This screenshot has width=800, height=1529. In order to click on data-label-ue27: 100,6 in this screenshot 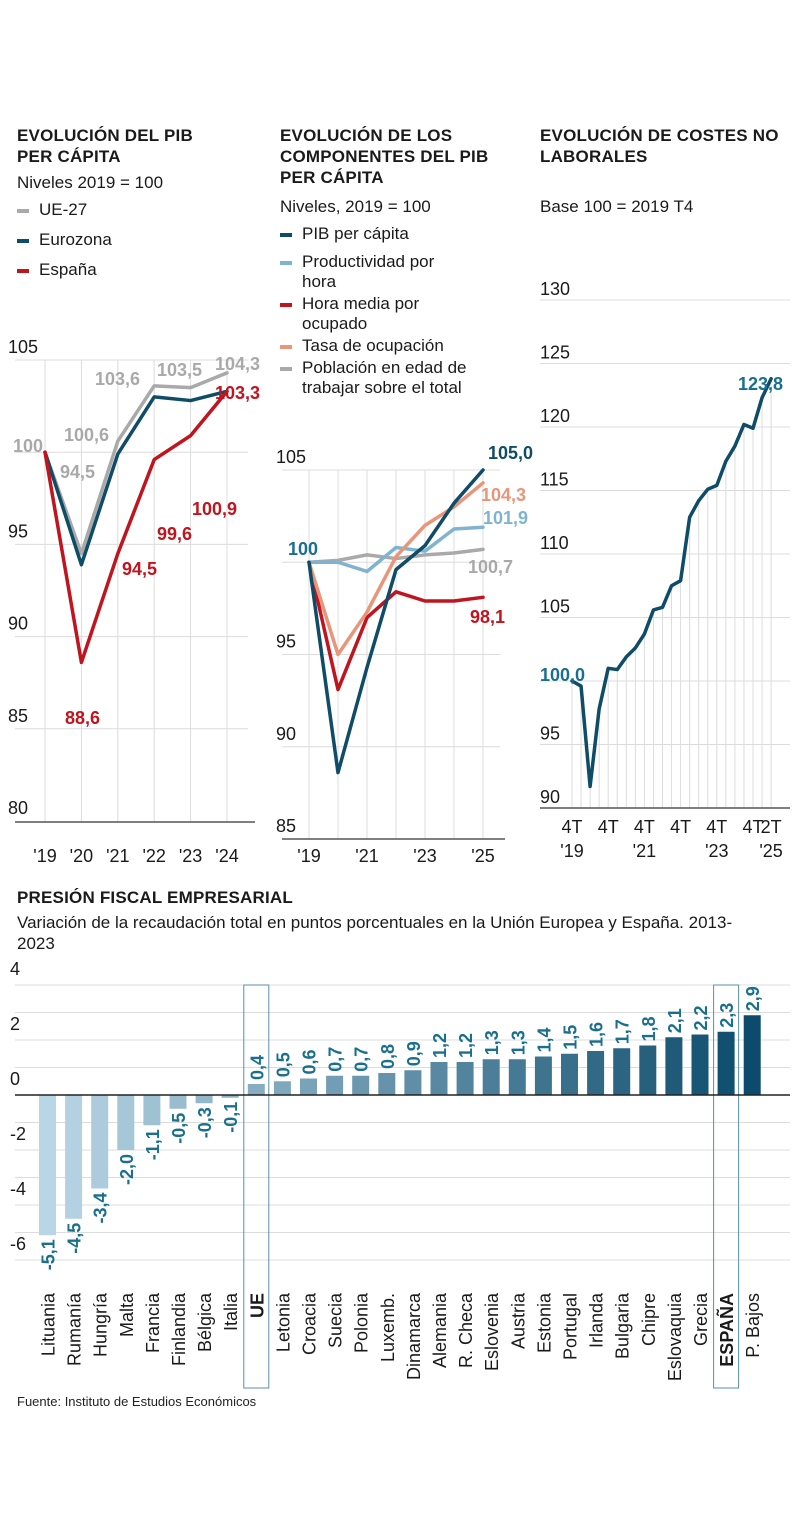, I will do `click(86, 435)`.